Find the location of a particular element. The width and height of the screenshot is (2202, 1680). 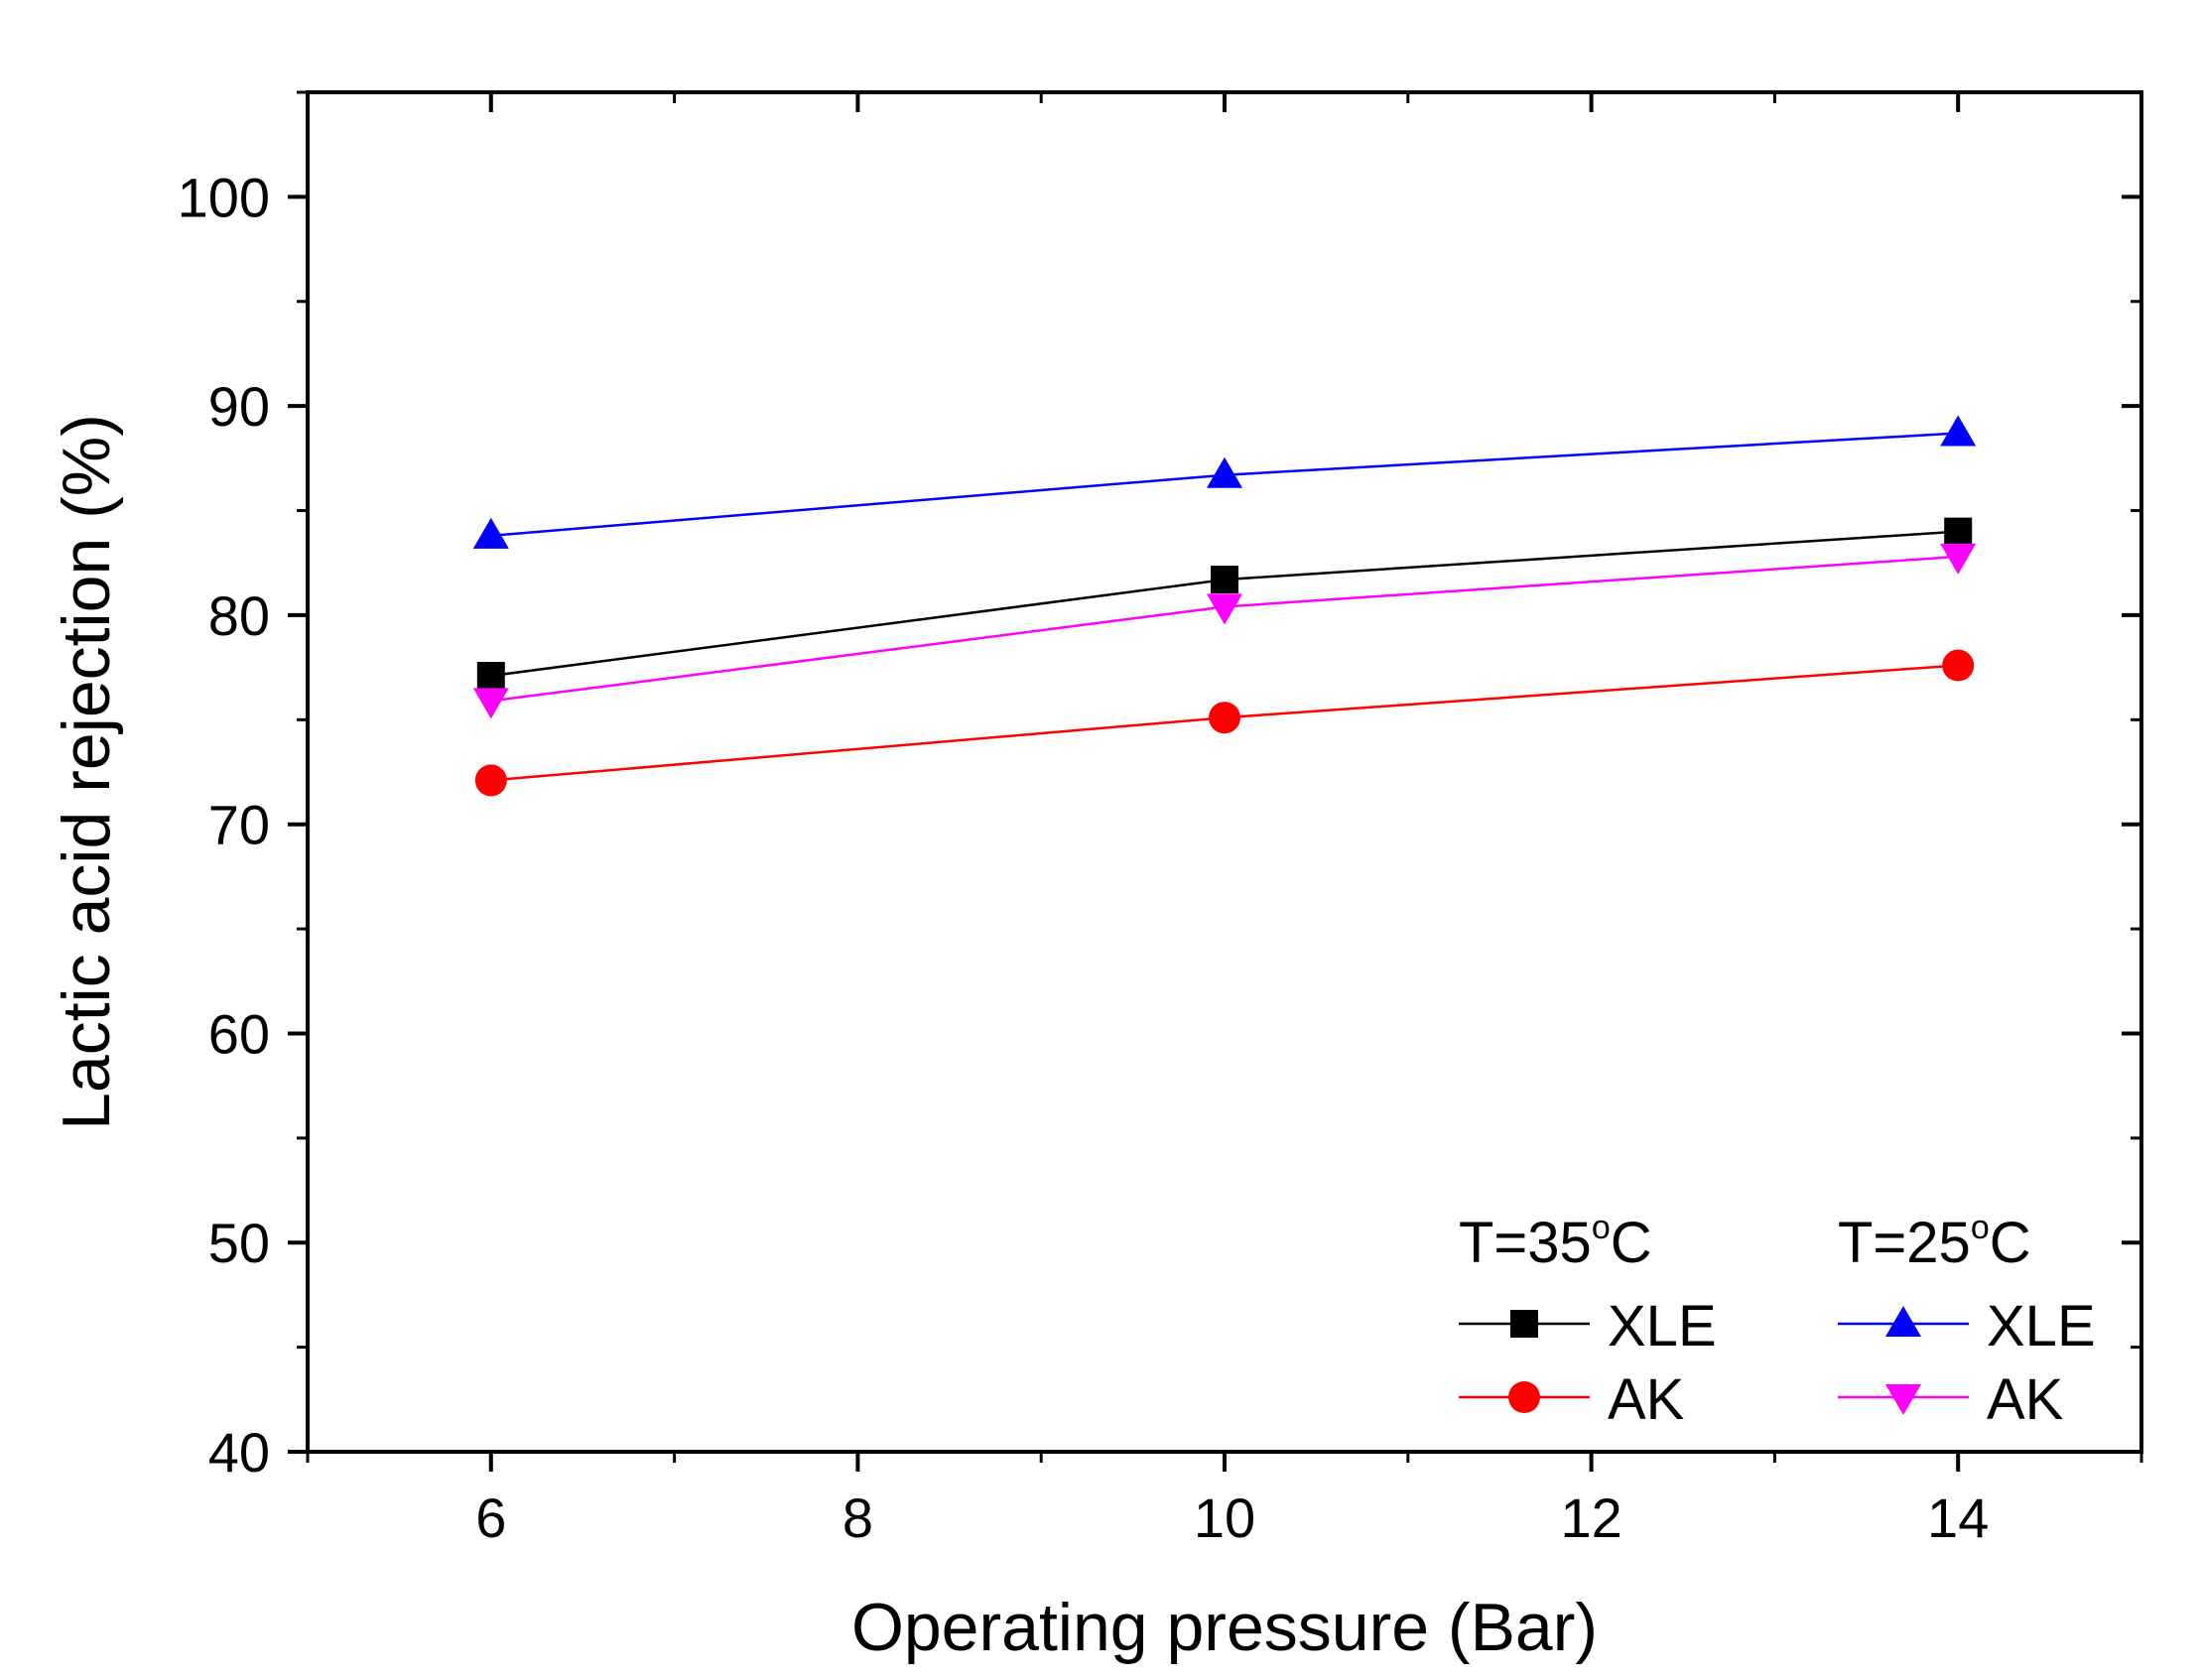

y-tick-label: 60 is located at coordinates (239, 1033).